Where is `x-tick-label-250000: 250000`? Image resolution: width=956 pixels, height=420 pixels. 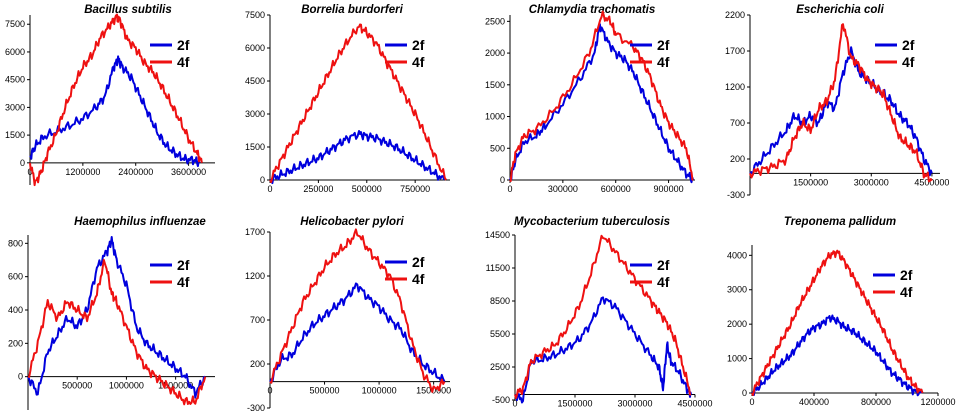 x-tick-label-250000: 250000 is located at coordinates (318, 189).